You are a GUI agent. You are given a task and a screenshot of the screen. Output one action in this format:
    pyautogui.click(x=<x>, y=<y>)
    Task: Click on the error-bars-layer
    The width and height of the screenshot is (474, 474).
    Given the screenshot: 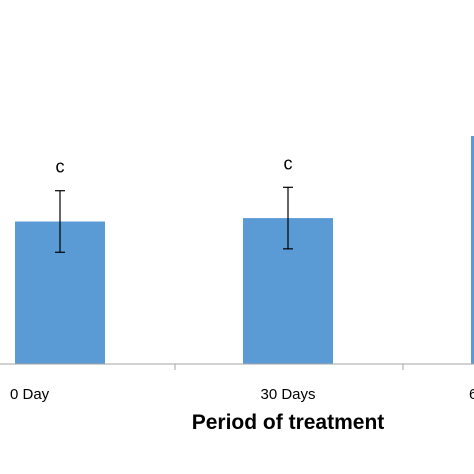 What is the action you would take?
    pyautogui.click(x=174, y=219)
    